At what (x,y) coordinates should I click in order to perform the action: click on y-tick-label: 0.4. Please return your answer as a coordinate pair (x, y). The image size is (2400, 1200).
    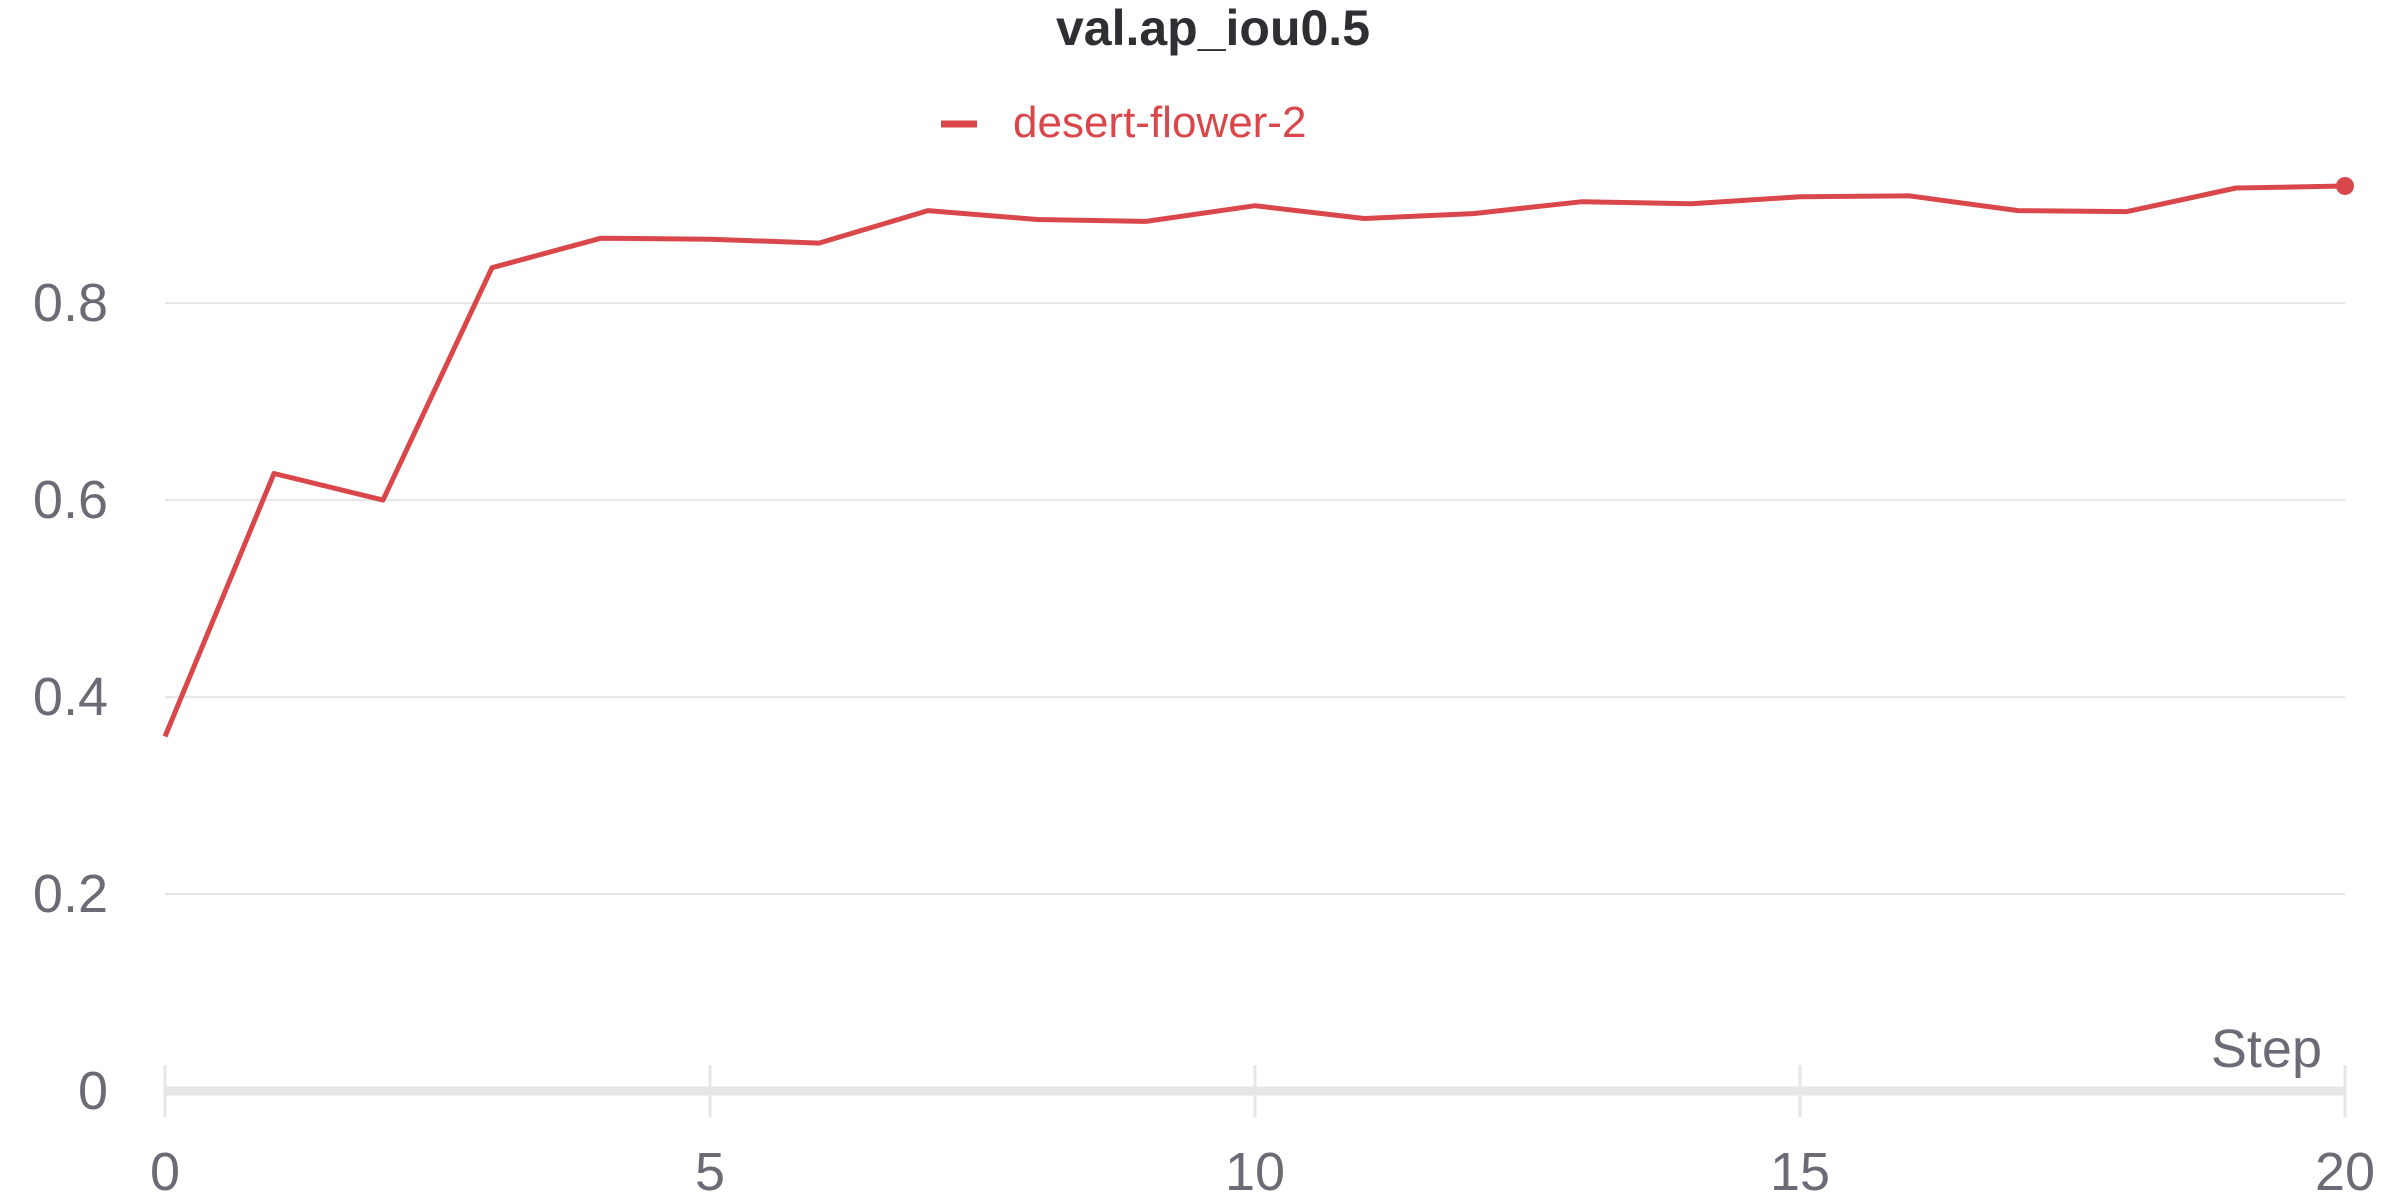
    Looking at the image, I should click on (70, 697).